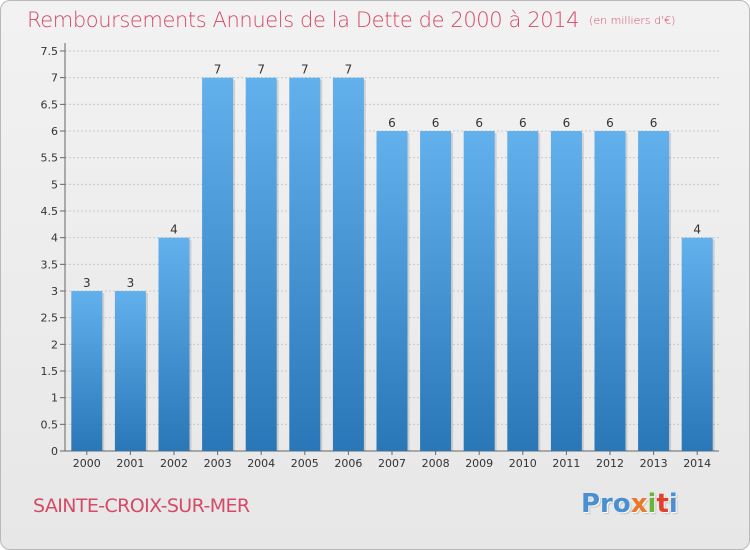  I want to click on x-tick-label-2002: 2002, so click(174, 463).